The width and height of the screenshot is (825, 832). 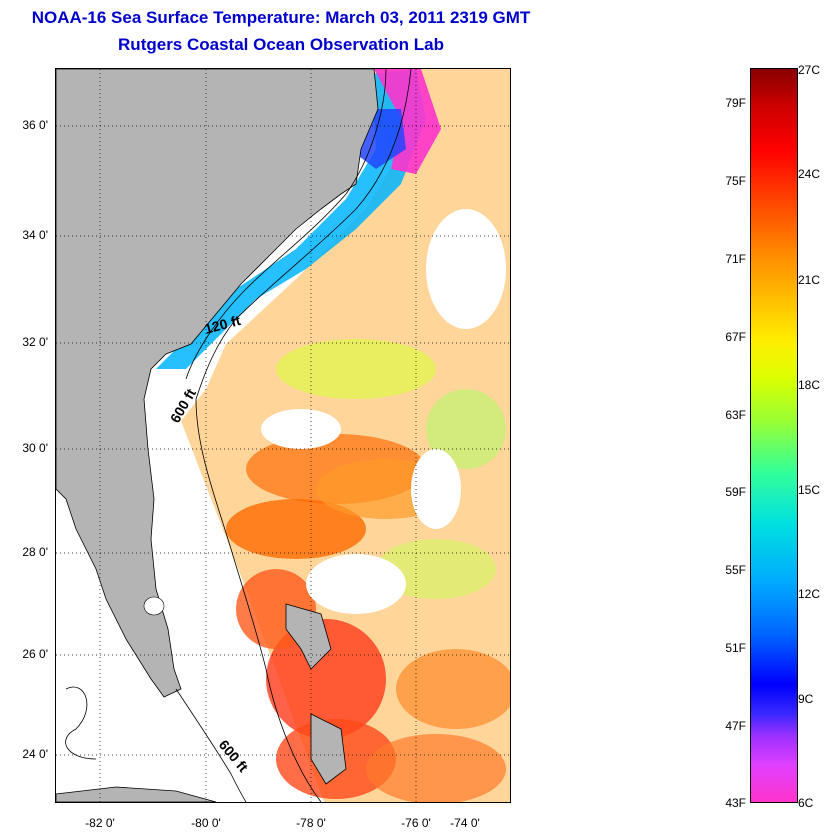 I want to click on sst-coldest-north, so click(x=407, y=121).